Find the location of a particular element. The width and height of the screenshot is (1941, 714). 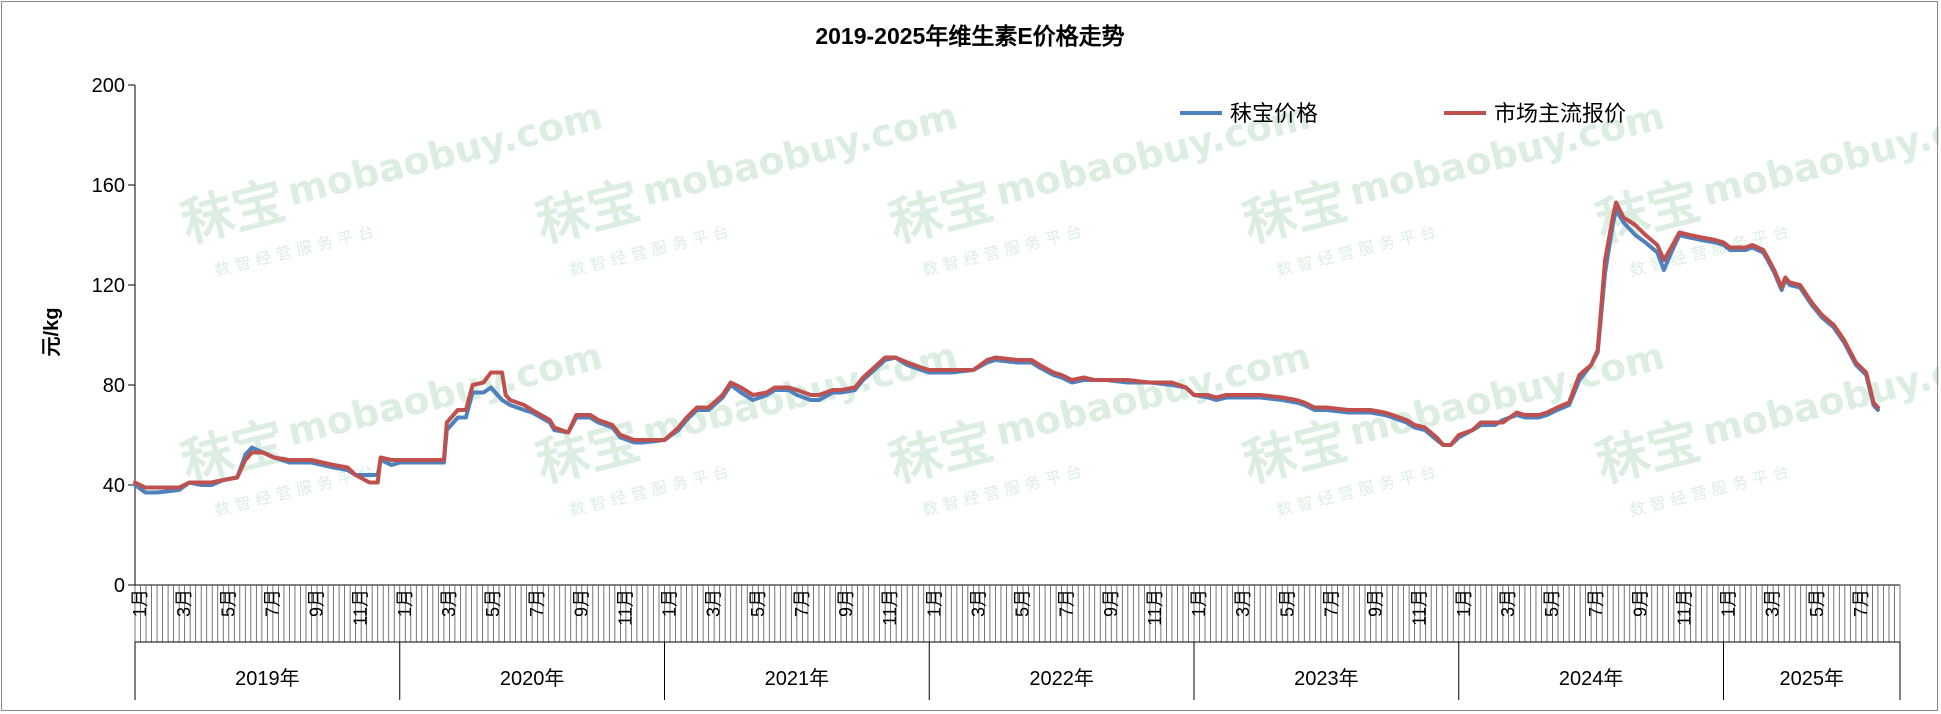

y-tick-label: 0 is located at coordinates (119, 586).